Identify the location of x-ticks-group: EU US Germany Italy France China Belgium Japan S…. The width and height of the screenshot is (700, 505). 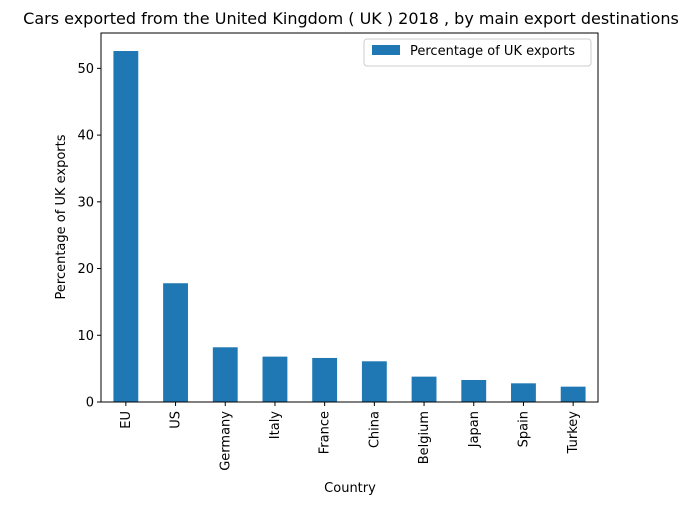
(350, 436).